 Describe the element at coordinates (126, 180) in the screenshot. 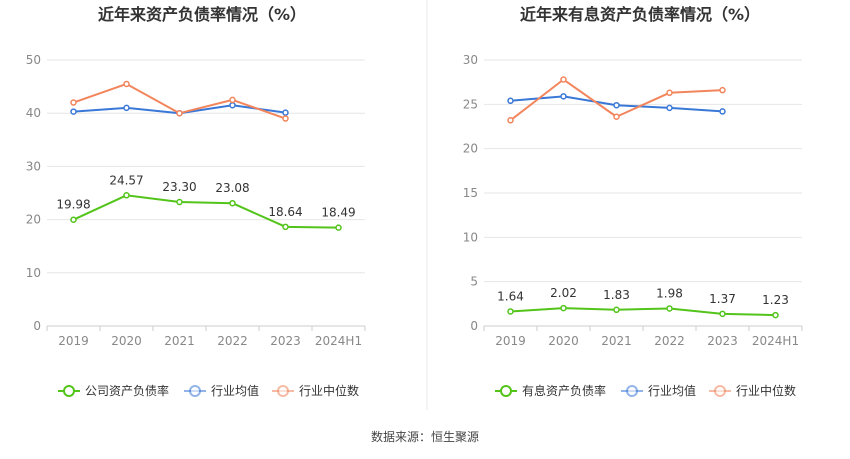

I see `data-label: 24.57` at that location.